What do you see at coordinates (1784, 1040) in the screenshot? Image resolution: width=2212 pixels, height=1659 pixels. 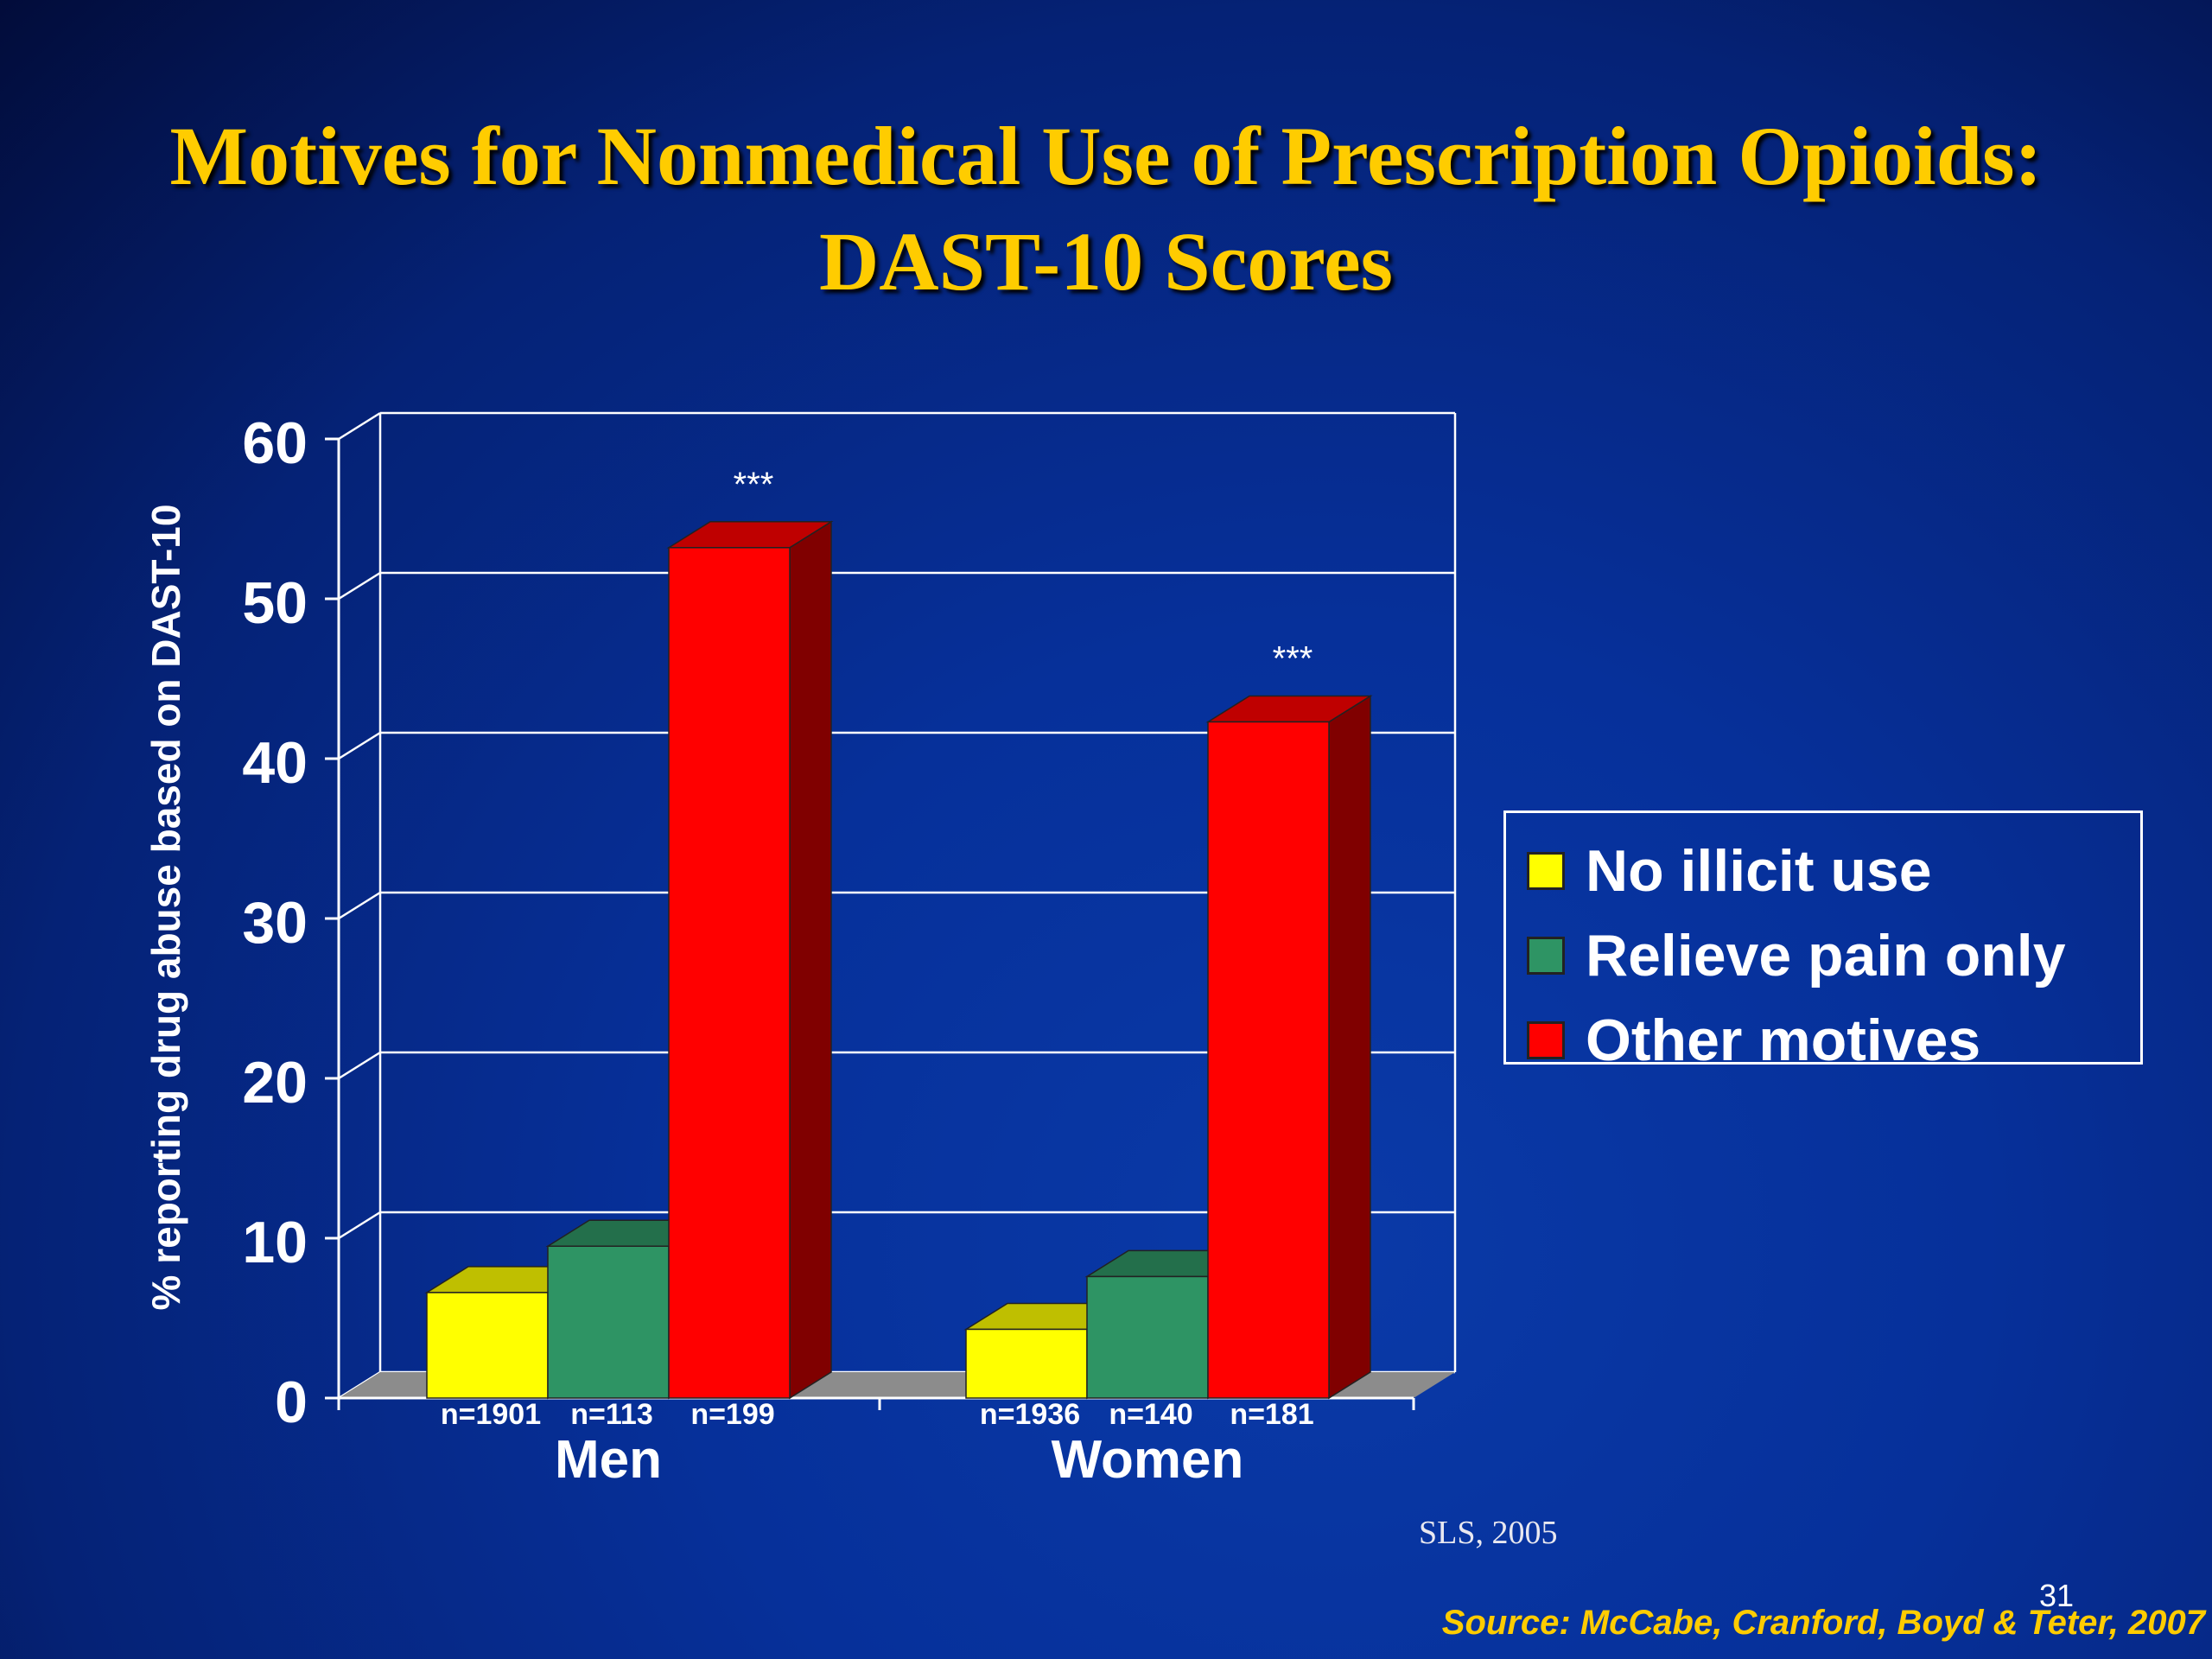 I see `legend-label: Other motives` at bounding box center [1784, 1040].